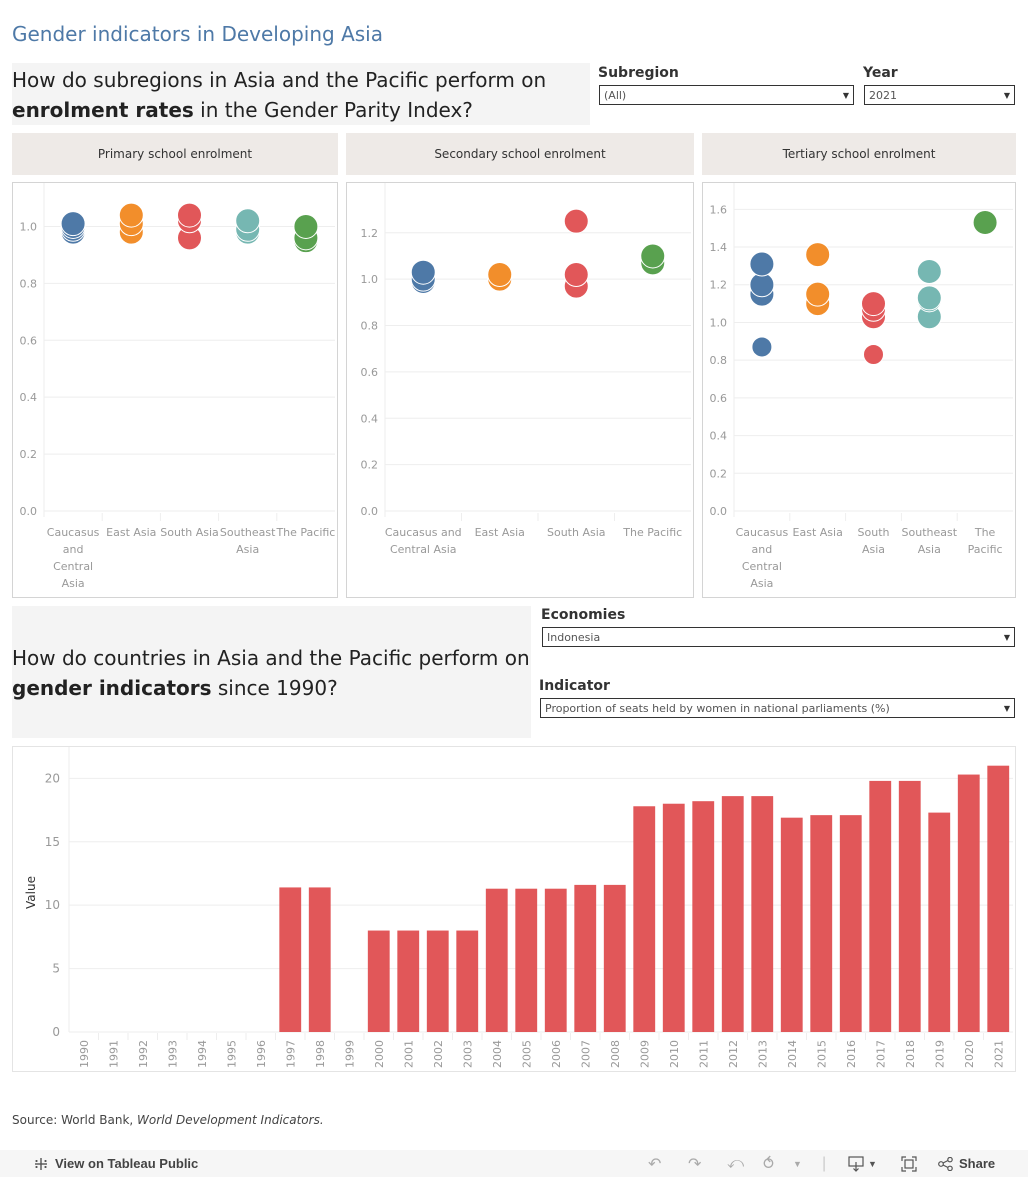 The width and height of the screenshot is (1028, 1177). What do you see at coordinates (726, 95) in the screenshot?
I see `subregion-filter-select: (All) ▼` at bounding box center [726, 95].